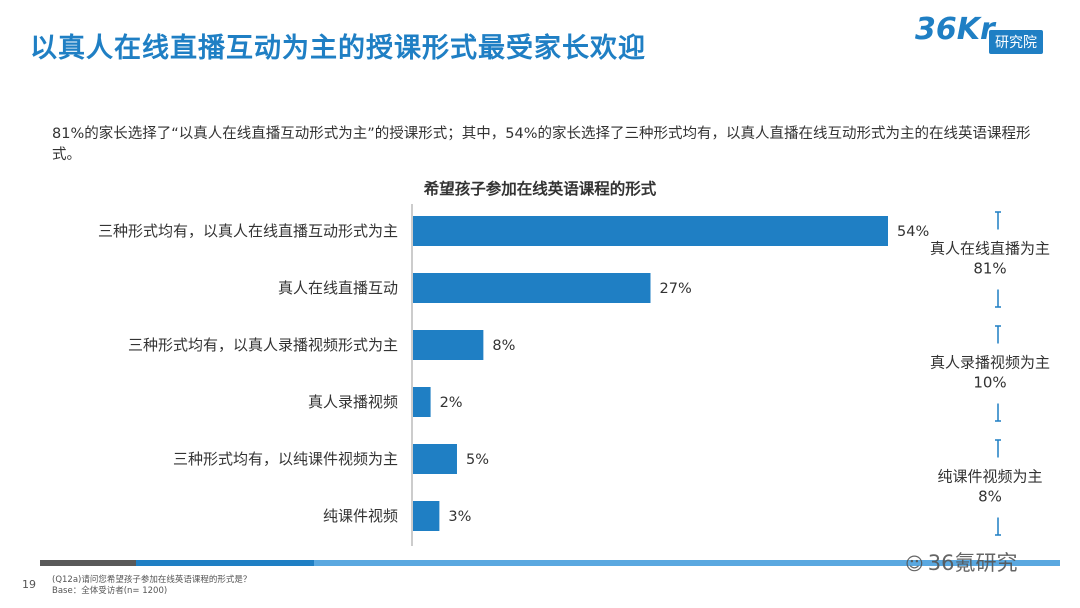  I want to click on value-label: 27%, so click(676, 289).